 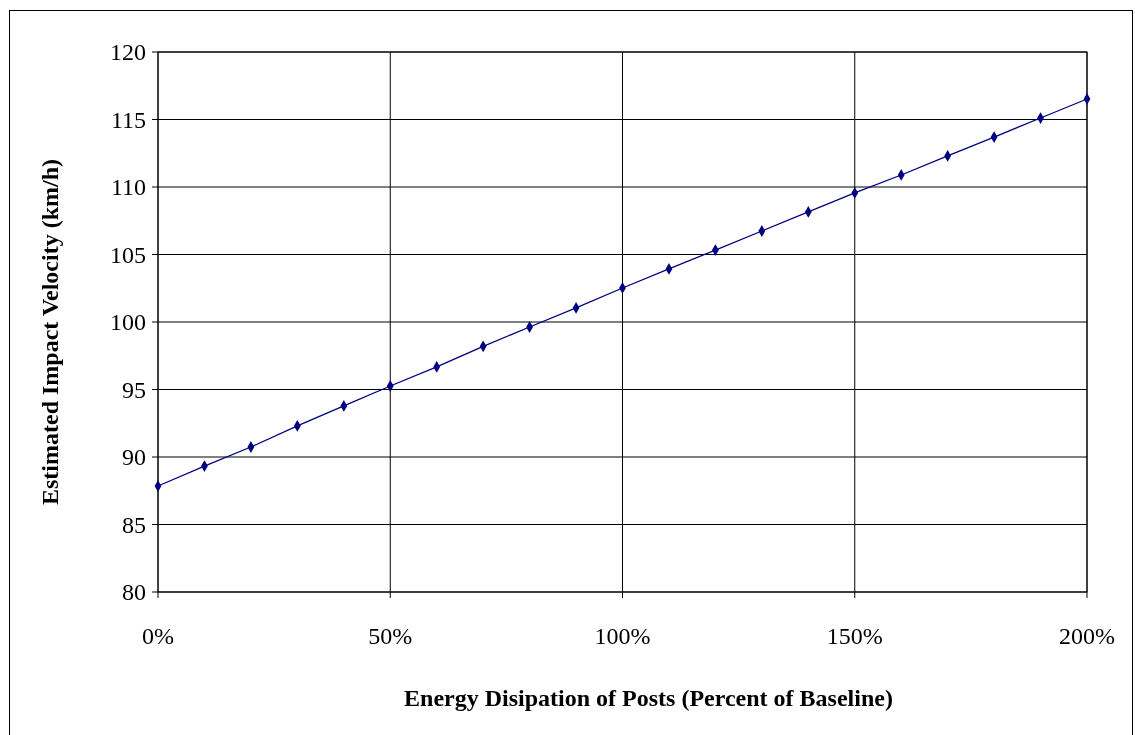 What do you see at coordinates (128, 254) in the screenshot?
I see `y-tick-label: 105` at bounding box center [128, 254].